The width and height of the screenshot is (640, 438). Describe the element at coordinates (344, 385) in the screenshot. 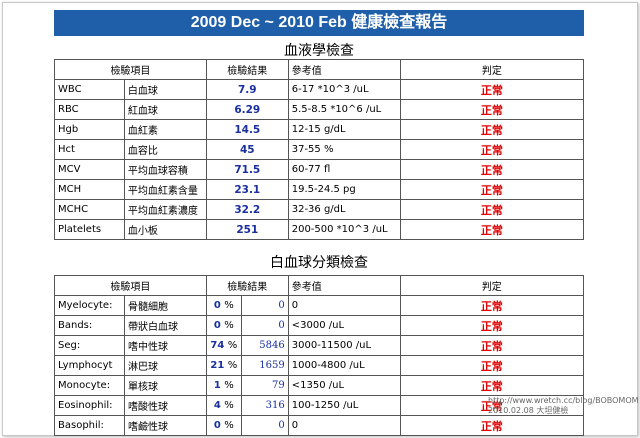

I see `test-reference: <1350 /uL` at that location.